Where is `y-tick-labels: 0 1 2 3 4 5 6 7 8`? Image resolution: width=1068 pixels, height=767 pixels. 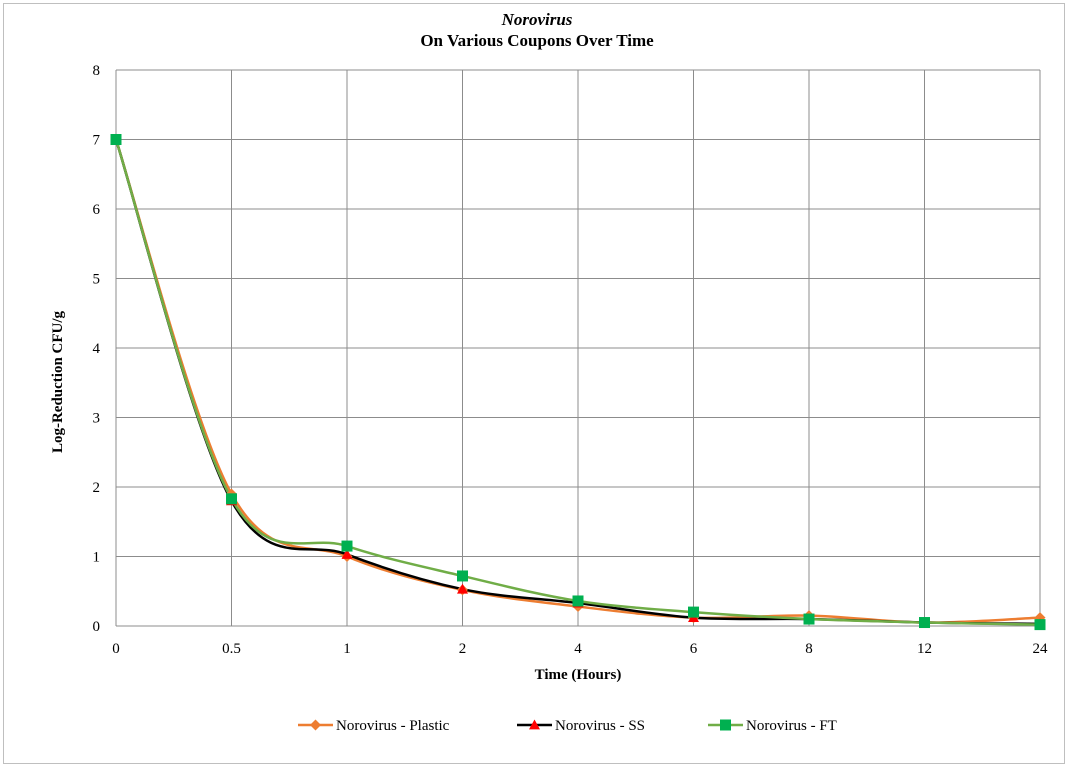 y-tick-labels: 0 1 2 3 4 5 6 7 8 is located at coordinates (97, 349).